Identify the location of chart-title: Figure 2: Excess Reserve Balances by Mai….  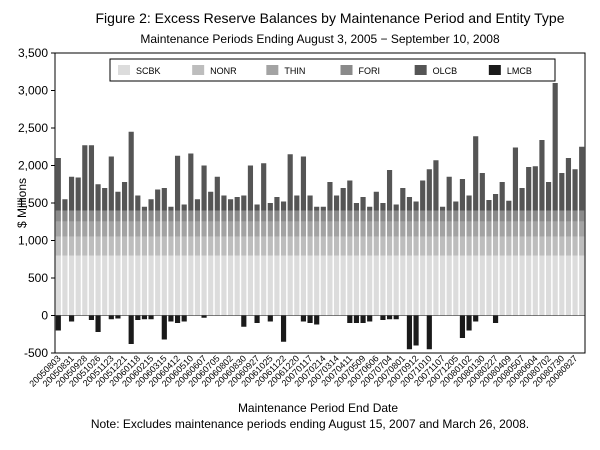
(330, 18).